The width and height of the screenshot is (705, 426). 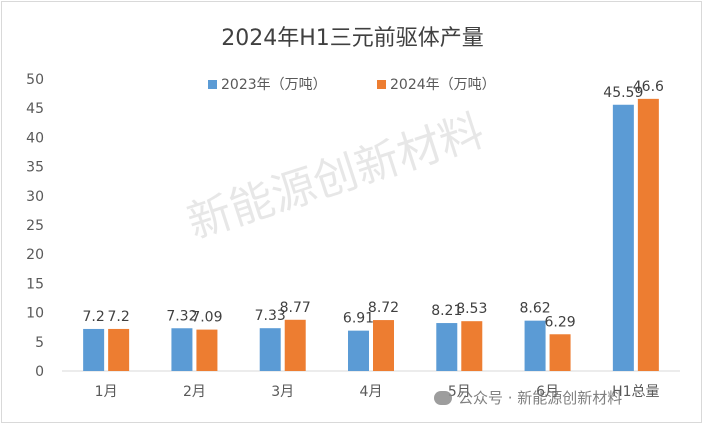 I want to click on data-label: 8.21, so click(x=446, y=311).